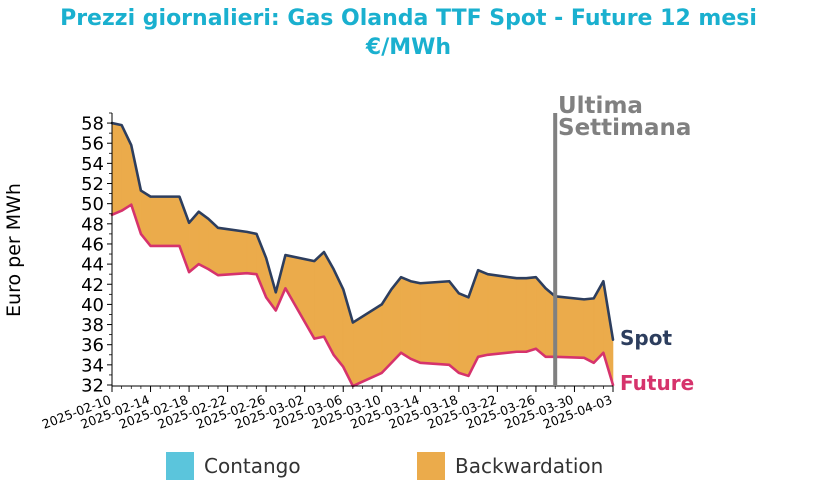 The image size is (817, 486). What do you see at coordinates (624, 128) in the screenshot?
I see `marker-label-line2: Settimana` at bounding box center [624, 128].